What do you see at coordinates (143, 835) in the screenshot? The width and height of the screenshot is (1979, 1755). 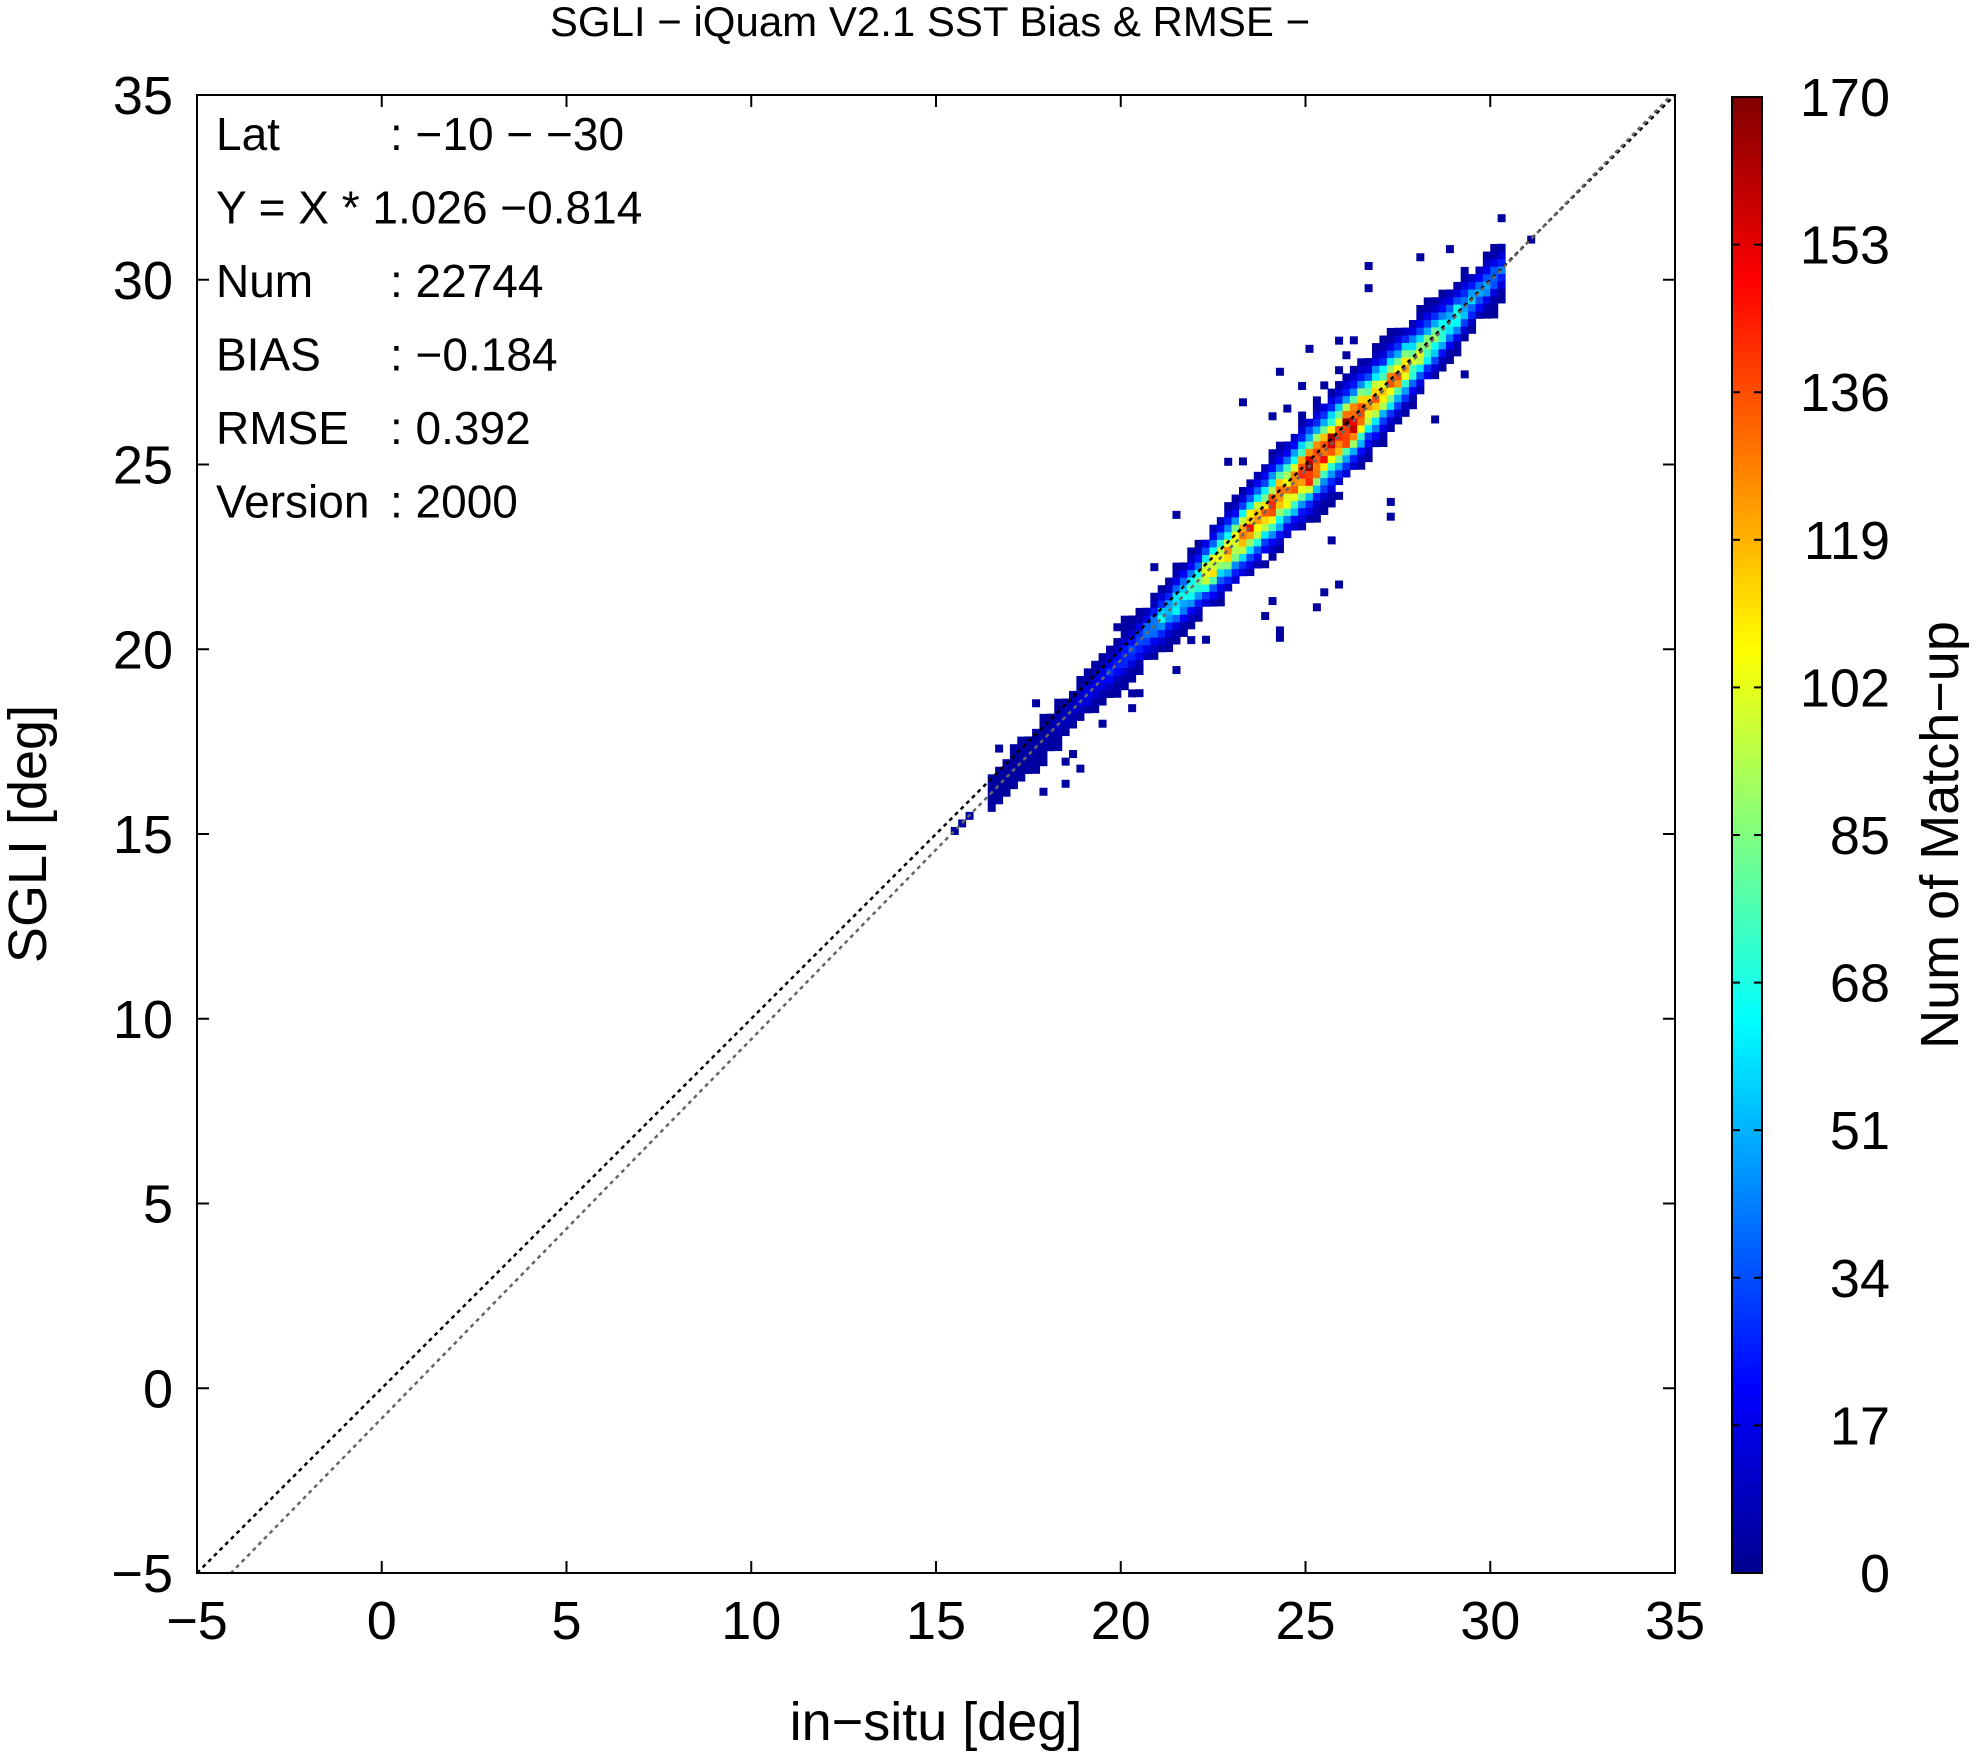 I see `y-tick-label: 15` at bounding box center [143, 835].